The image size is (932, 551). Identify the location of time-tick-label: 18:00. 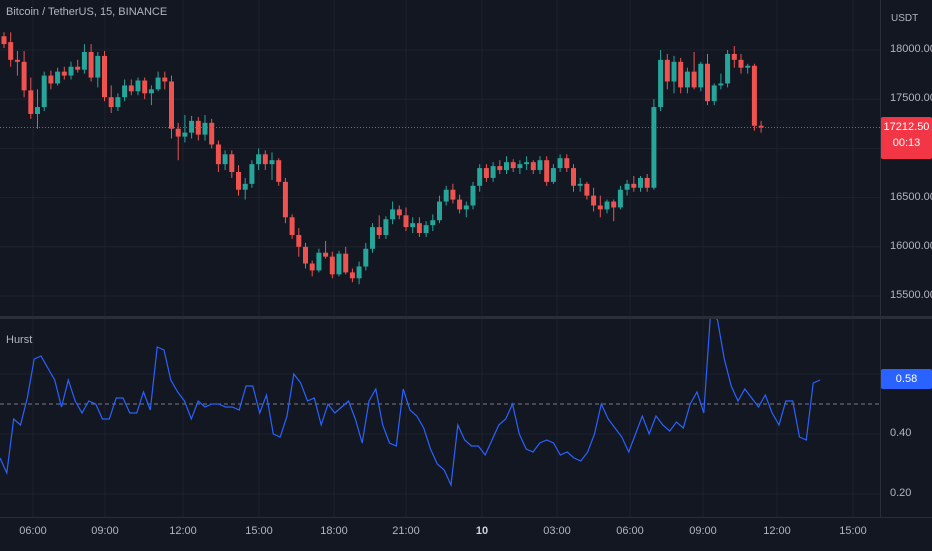
(334, 531).